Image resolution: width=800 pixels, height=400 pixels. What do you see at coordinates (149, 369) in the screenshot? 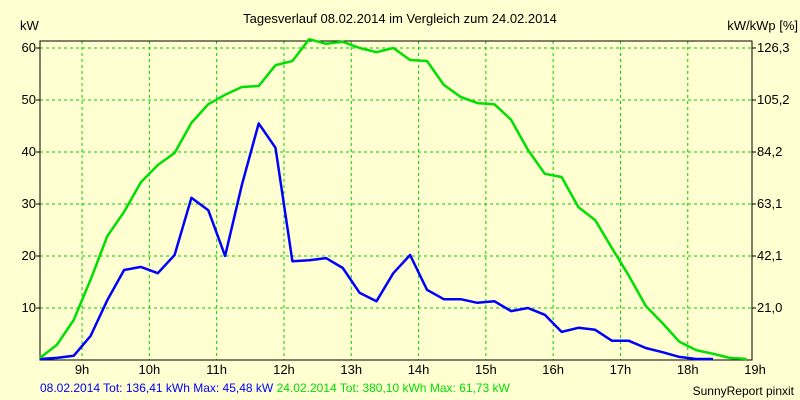
I see `x-tick-label: 10h` at bounding box center [149, 369].